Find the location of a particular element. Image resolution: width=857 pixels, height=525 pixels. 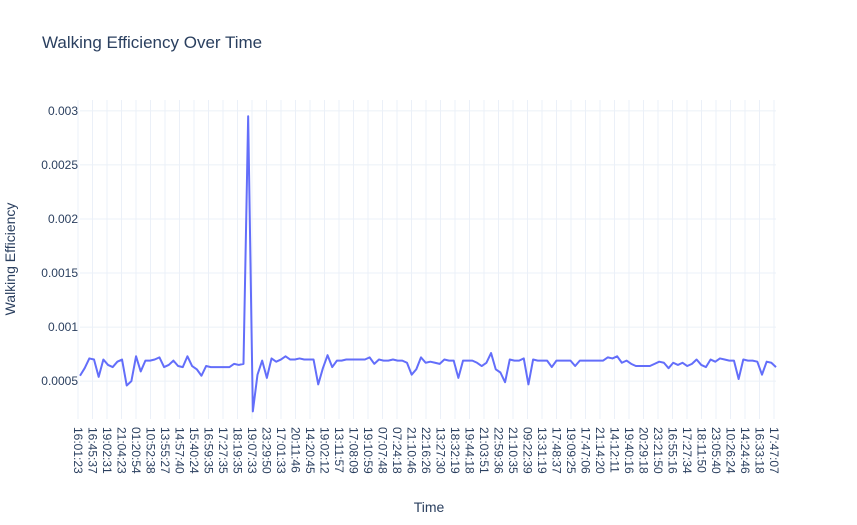

y-tick-label: 0.003 is located at coordinates (63, 111).